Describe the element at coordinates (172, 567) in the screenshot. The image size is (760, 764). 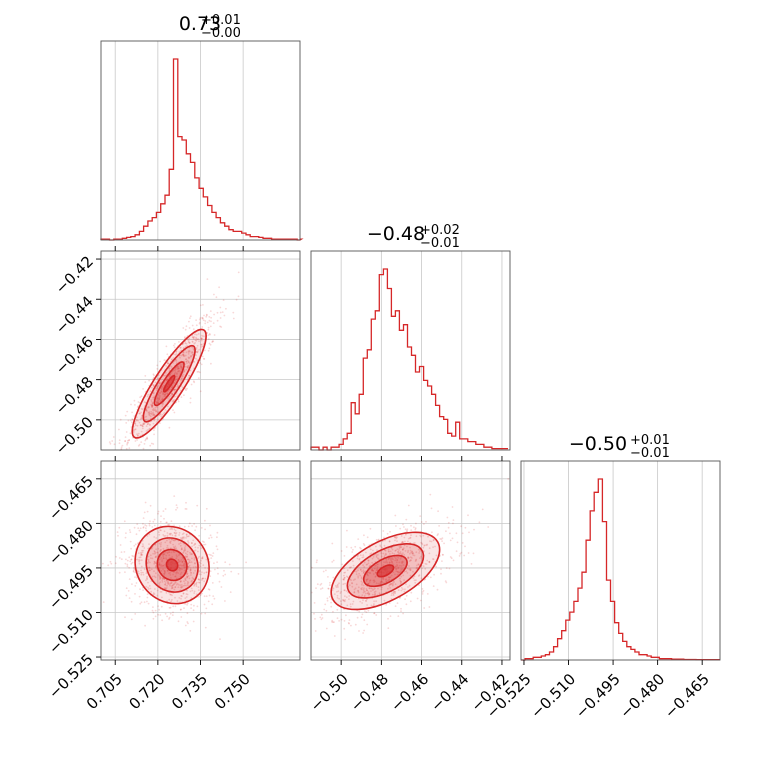
I see `scatter-p1-p3` at that location.